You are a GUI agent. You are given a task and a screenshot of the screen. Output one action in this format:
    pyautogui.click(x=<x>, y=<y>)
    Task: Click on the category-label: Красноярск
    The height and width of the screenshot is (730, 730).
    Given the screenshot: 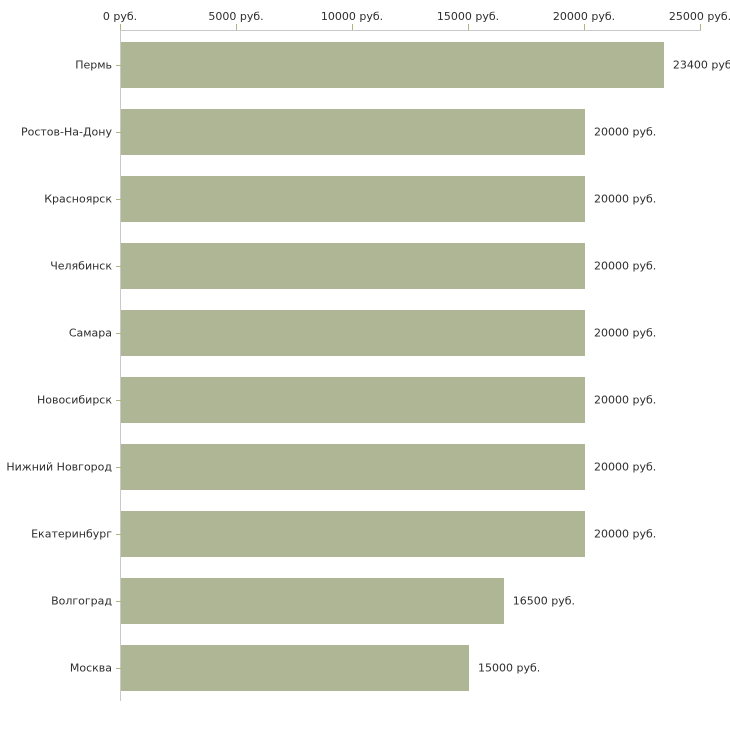 What is the action you would take?
    pyautogui.click(x=78, y=198)
    